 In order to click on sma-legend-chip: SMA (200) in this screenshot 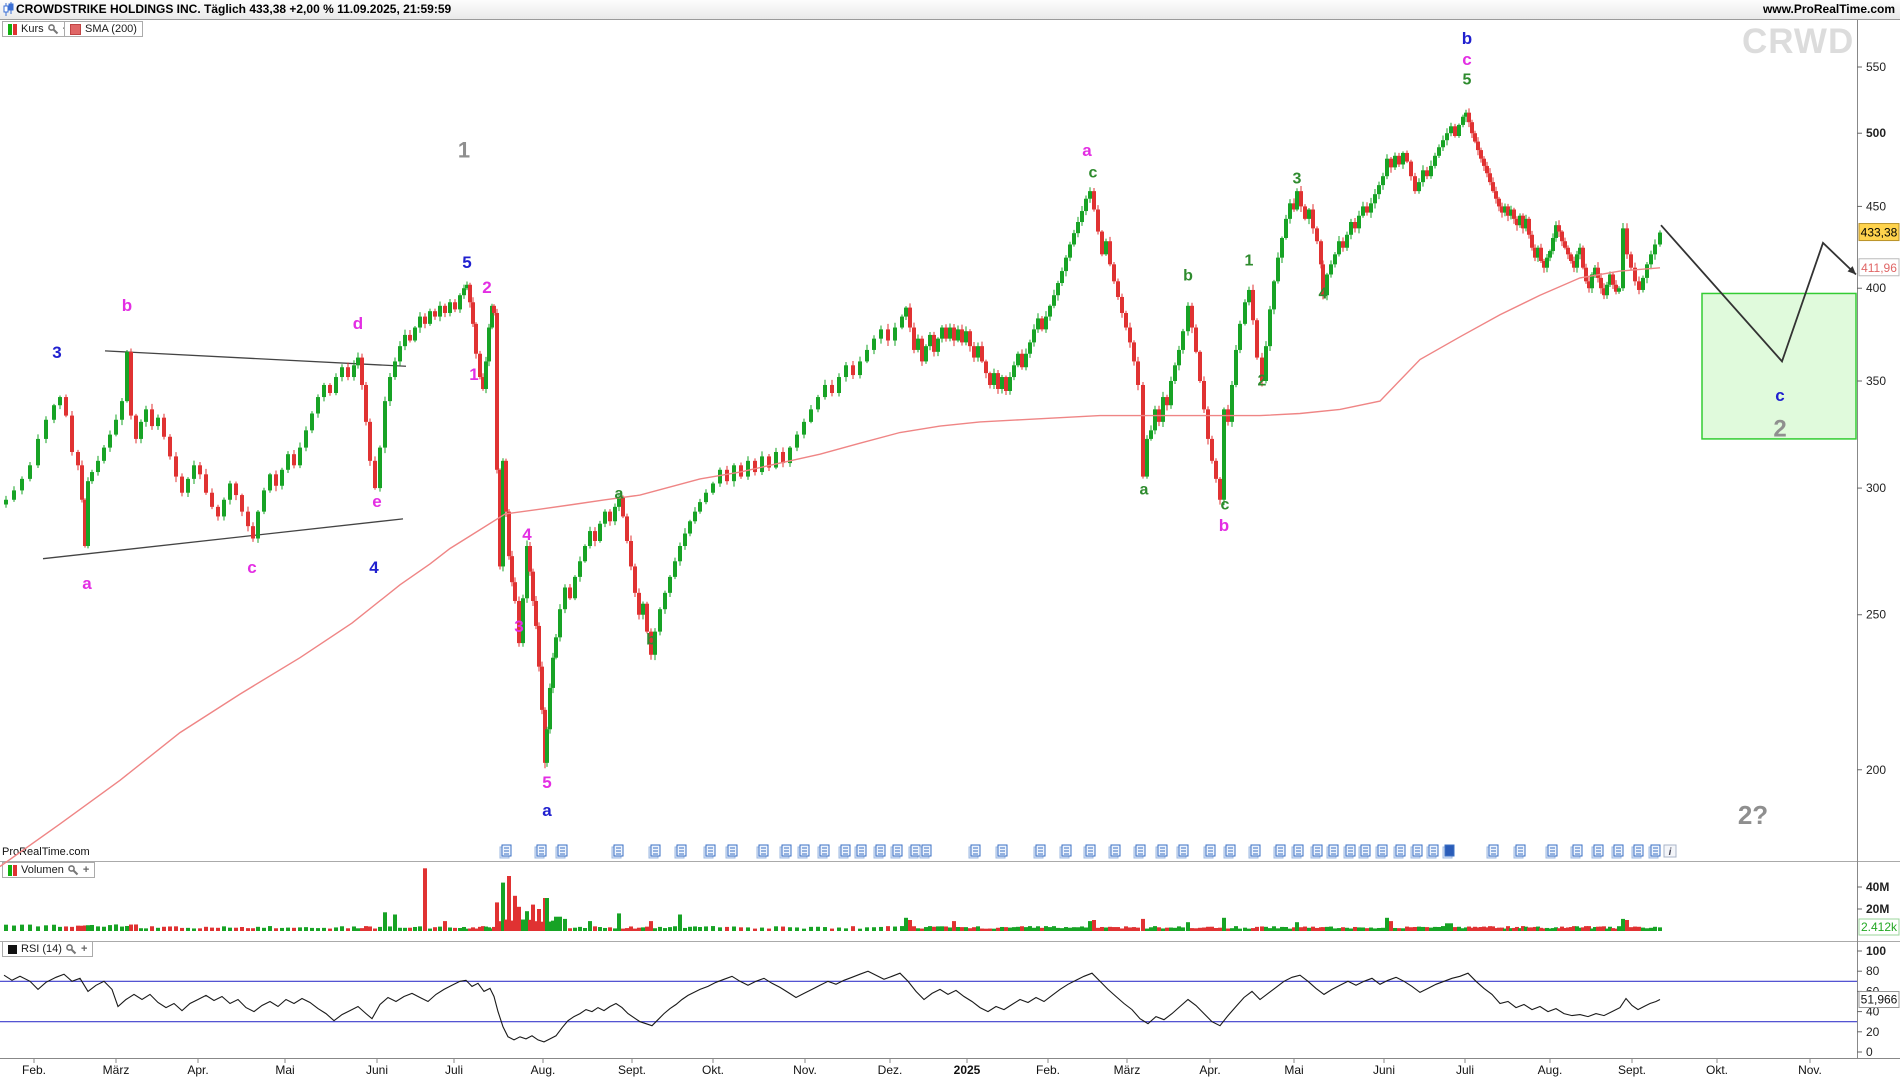, I will do `click(103, 29)`.